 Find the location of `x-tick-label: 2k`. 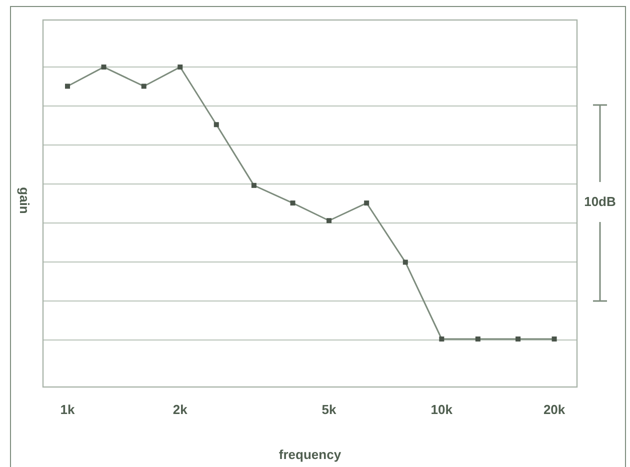

x-tick-label: 2k is located at coordinates (180, 410).